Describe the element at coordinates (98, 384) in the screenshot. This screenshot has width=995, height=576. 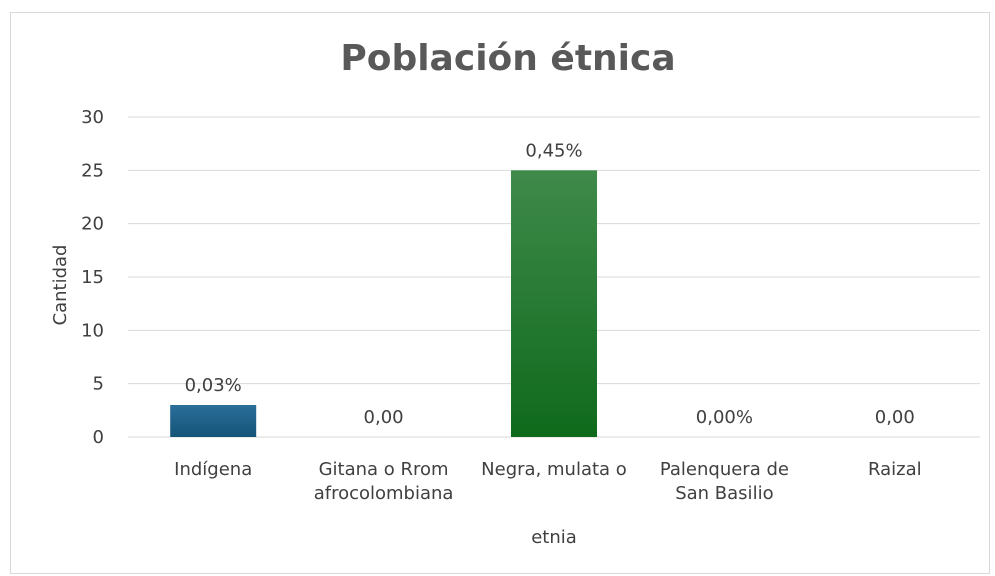
I see `y-tick-label: 5` at that location.